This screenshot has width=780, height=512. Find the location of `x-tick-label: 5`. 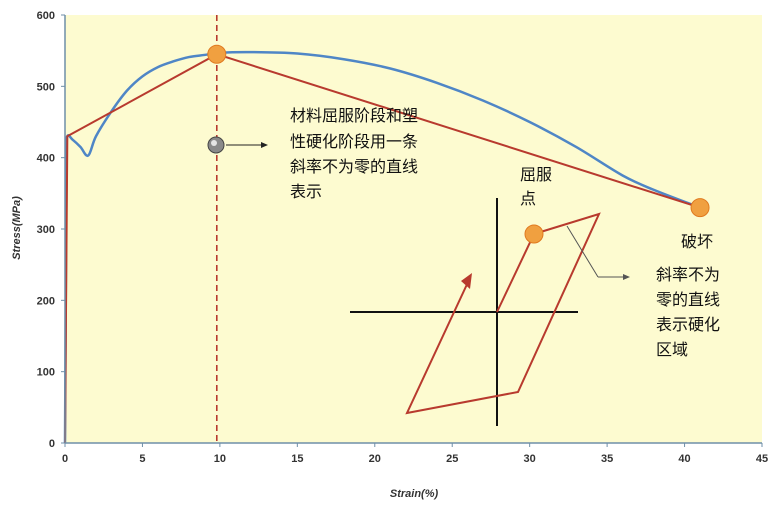

x-tick-label: 5 is located at coordinates (142, 459).